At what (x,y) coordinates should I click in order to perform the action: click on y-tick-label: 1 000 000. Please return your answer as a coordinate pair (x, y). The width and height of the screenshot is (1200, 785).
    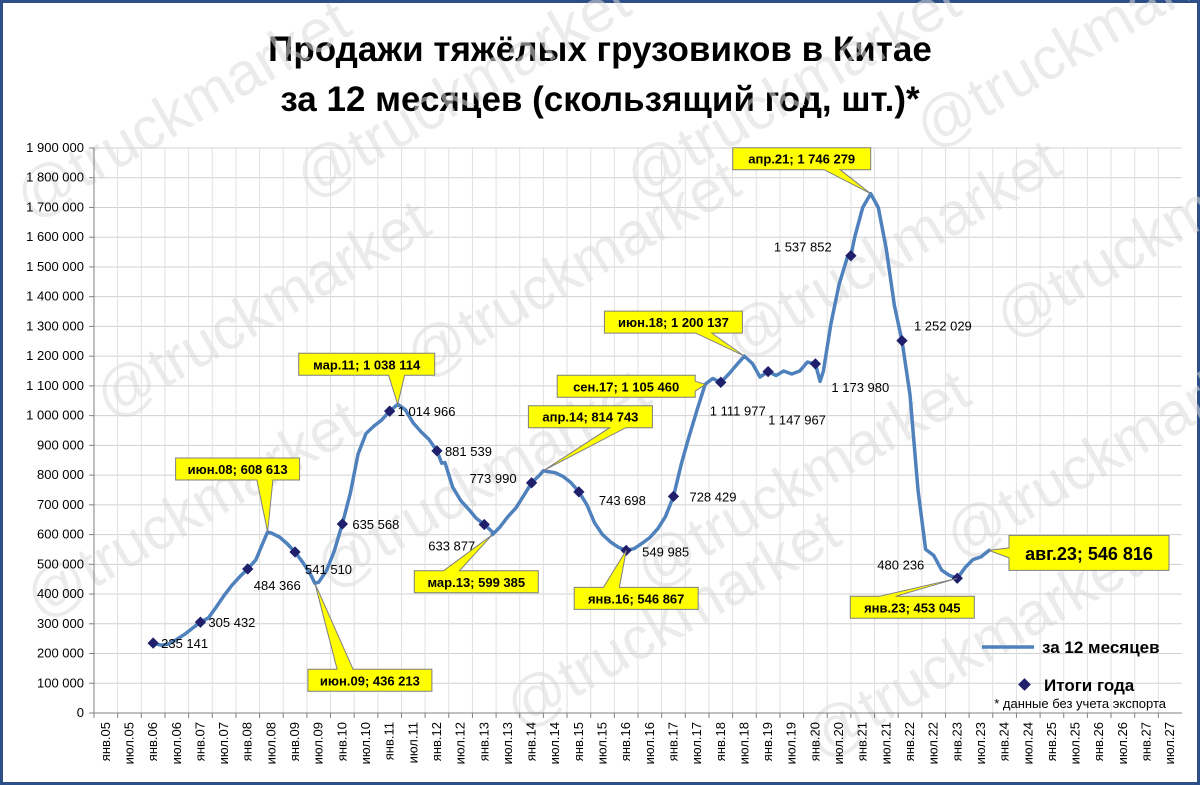
    Looking at the image, I should click on (55, 415).